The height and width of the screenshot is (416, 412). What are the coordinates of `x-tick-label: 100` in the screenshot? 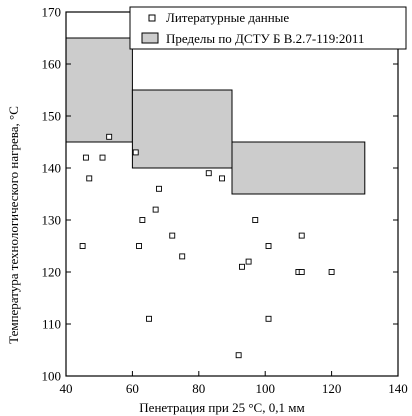 It's located at (265, 388).